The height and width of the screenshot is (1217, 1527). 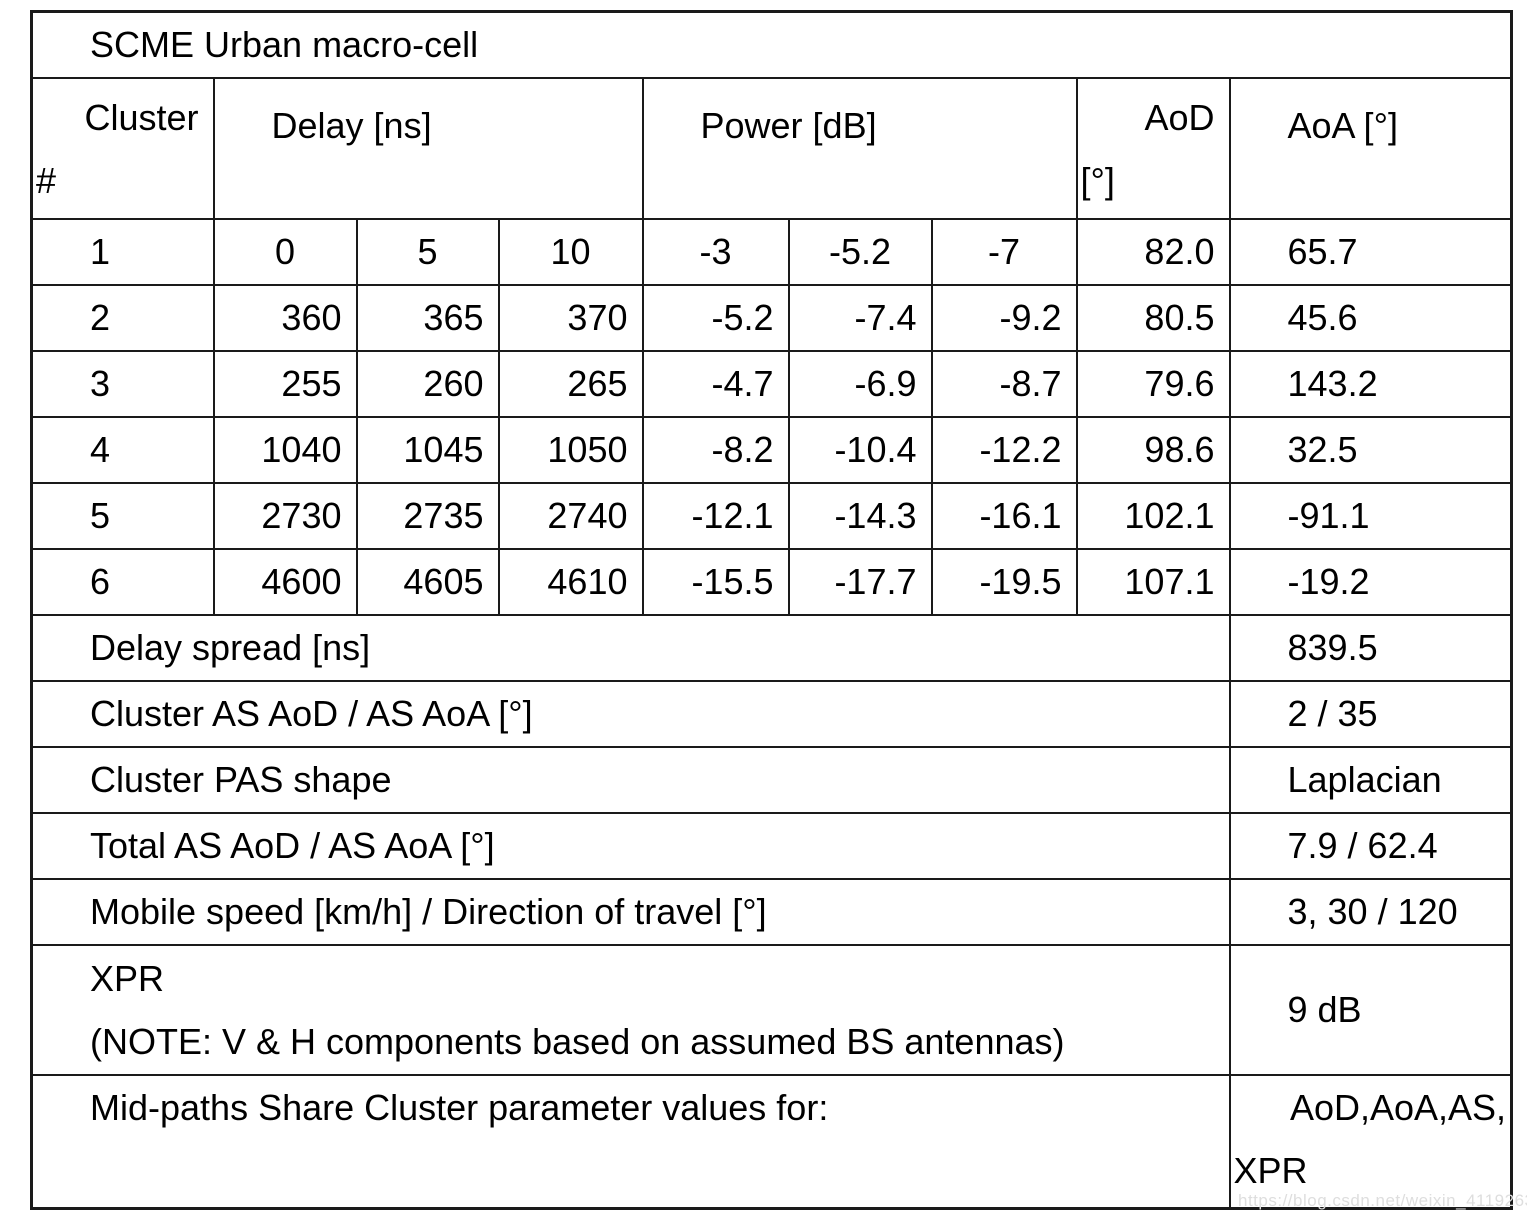 What do you see at coordinates (1370, 384) in the screenshot?
I see `cell-aoa: 143.2` at bounding box center [1370, 384].